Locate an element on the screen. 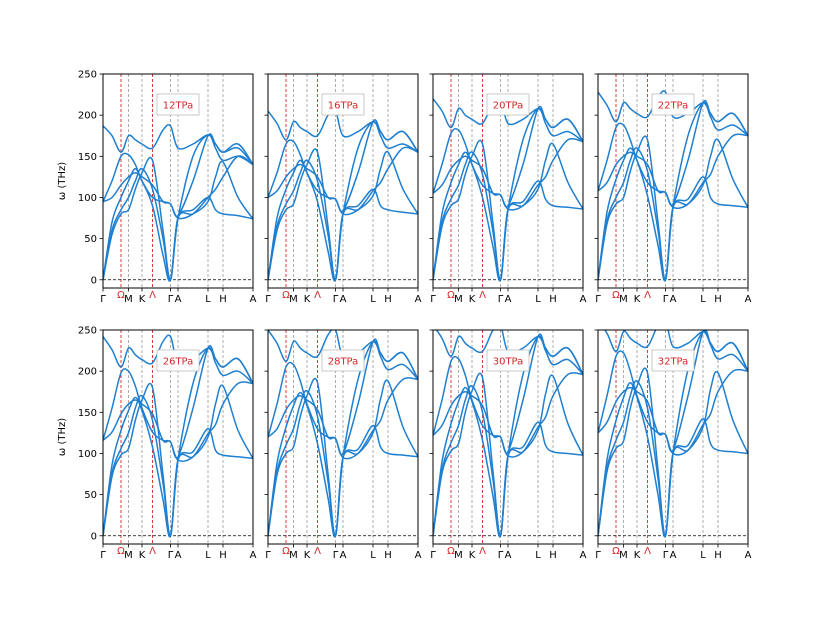 This screenshot has height=623, width=830. pressure-label: 22TPa is located at coordinates (673, 106).